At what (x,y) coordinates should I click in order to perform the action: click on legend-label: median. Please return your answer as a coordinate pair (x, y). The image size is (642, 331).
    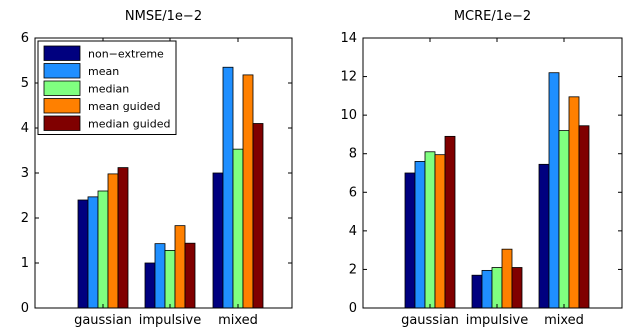
    Looking at the image, I should click on (108, 89).